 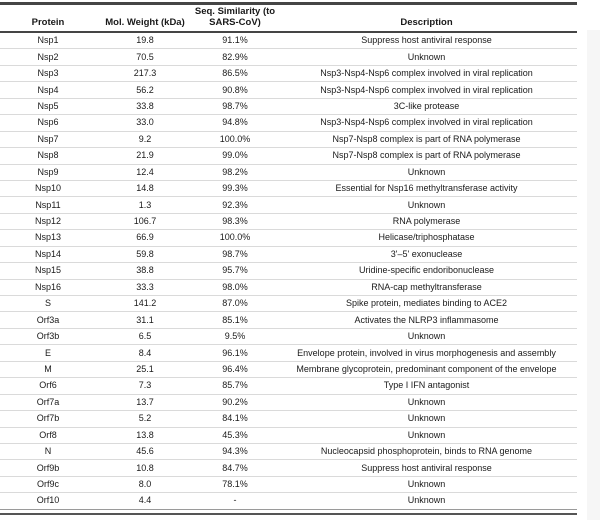 What do you see at coordinates (288, 386) in the screenshot?
I see `table-row: Orf6 7.3 85.7% Type I IFN antagonist` at bounding box center [288, 386].